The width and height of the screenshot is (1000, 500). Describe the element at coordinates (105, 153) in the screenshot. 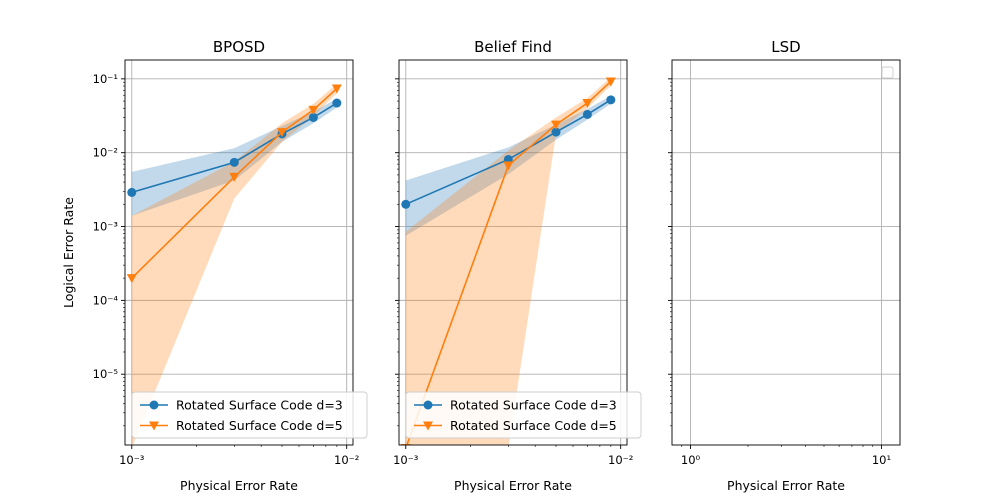

I see `y-tick-label: 10⁻²` at that location.